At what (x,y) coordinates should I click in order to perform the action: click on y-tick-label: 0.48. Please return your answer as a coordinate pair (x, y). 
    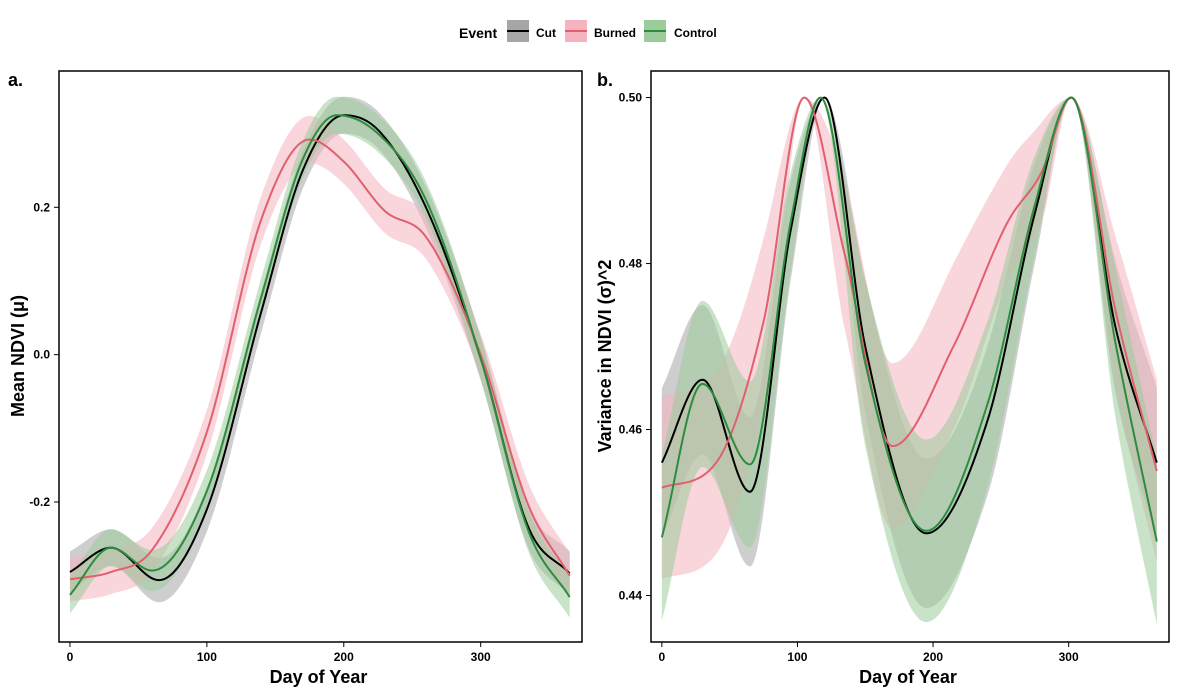
    Looking at the image, I should click on (631, 264).